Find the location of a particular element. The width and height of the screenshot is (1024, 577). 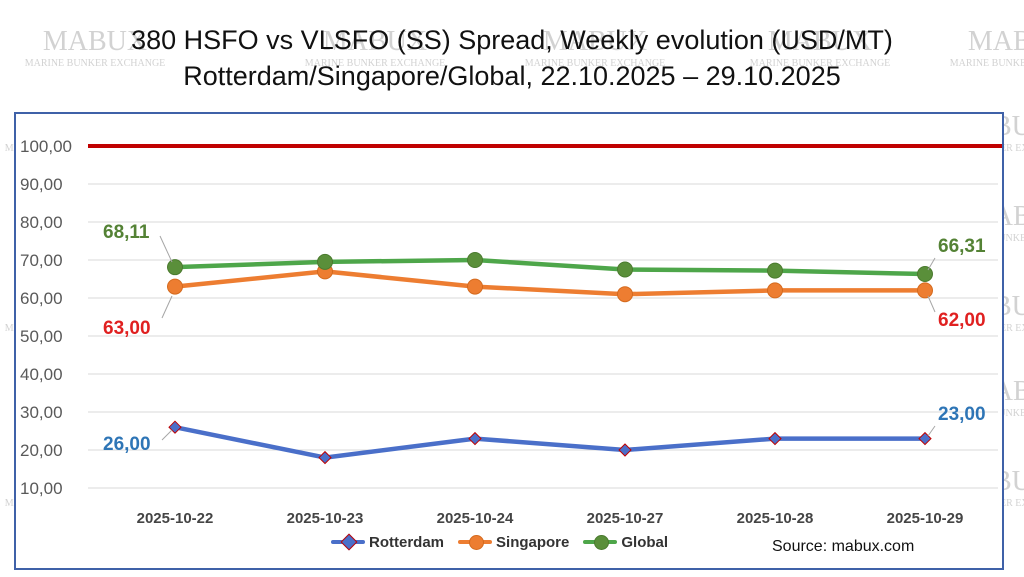

legend-label-rotterdam: Rotterdam is located at coordinates (407, 542).